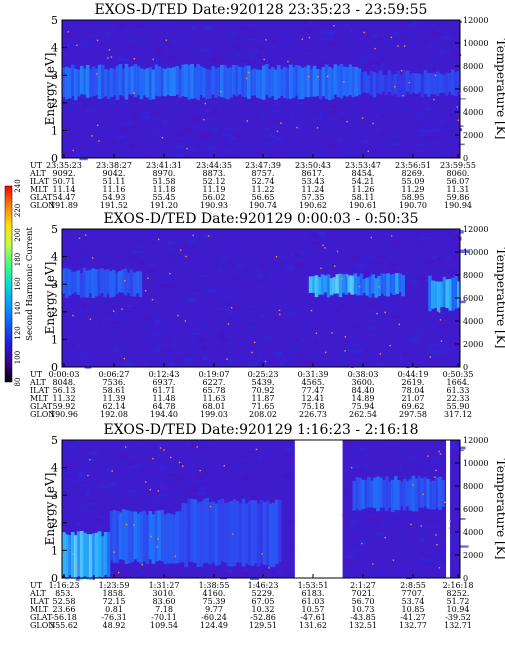  What do you see at coordinates (50, 89) in the screenshot?
I see `energy-axis-label: Energy [eV]` at bounding box center [50, 89].